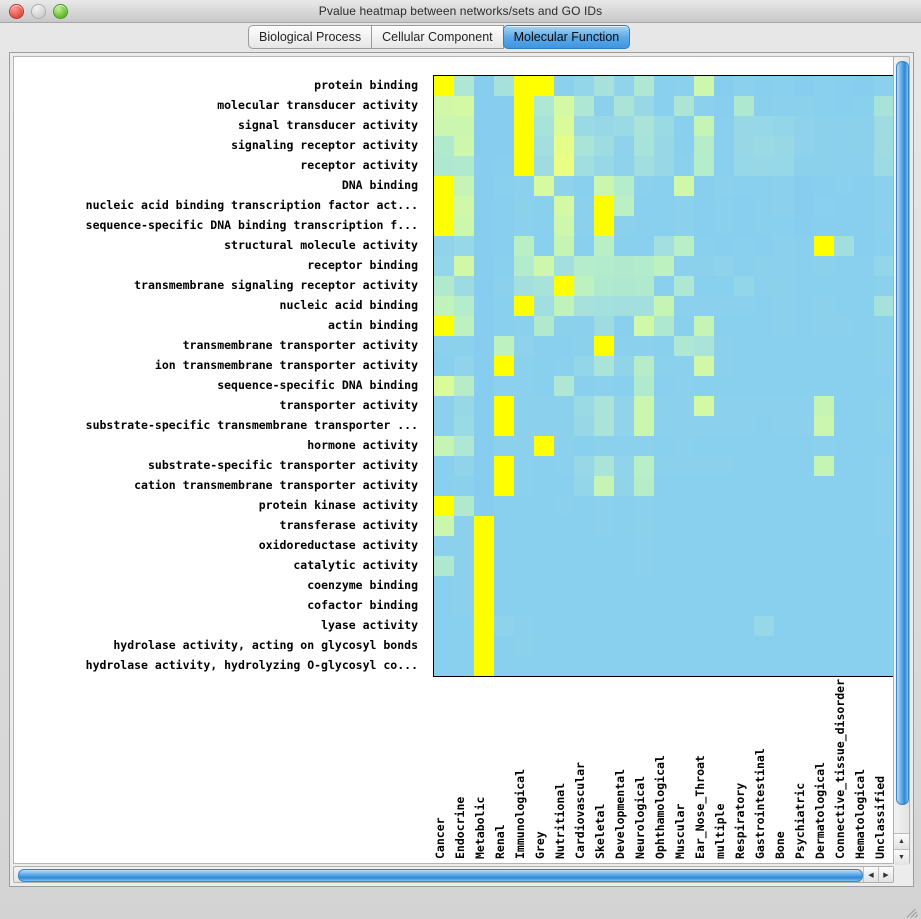 The image size is (921, 919). I want to click on vertical-scrollbar: ▲ ▼, so click(901, 460).